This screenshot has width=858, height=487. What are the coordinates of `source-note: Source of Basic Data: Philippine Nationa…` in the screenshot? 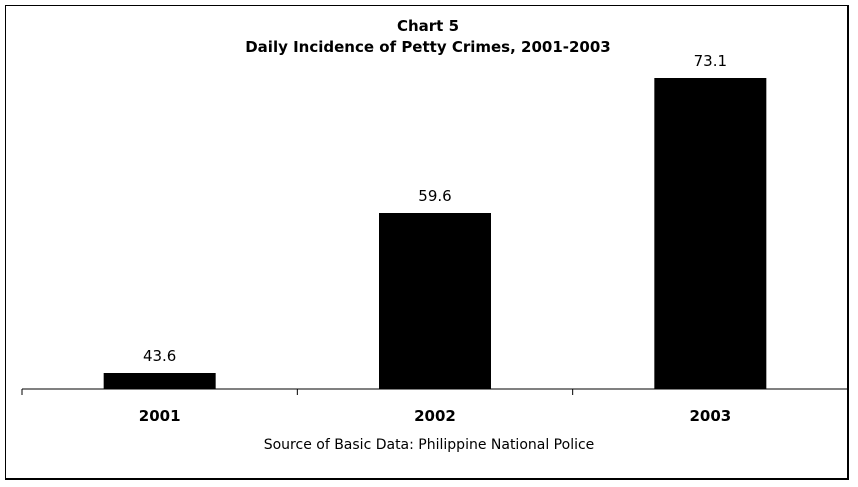 It's located at (429, 445).